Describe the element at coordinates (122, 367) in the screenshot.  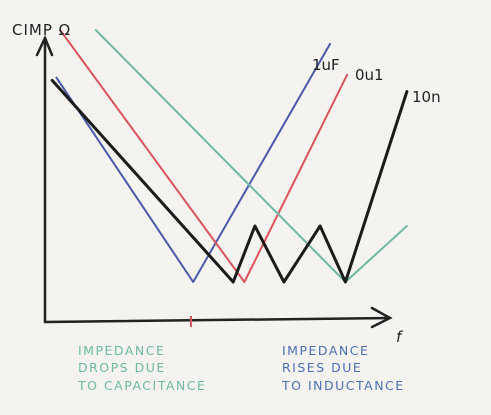
I see `note-capacitance-line-2: DROPS DUE` at that location.